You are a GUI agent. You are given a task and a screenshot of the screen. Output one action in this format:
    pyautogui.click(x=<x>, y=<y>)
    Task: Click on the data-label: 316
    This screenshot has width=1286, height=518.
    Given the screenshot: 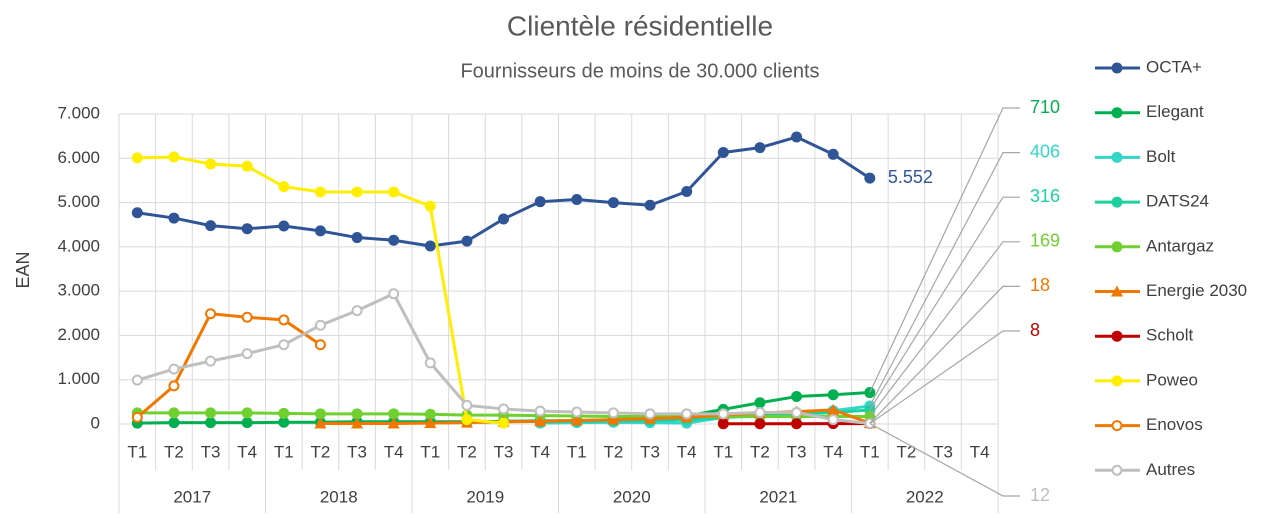 What is the action you would take?
    pyautogui.click(x=1045, y=196)
    